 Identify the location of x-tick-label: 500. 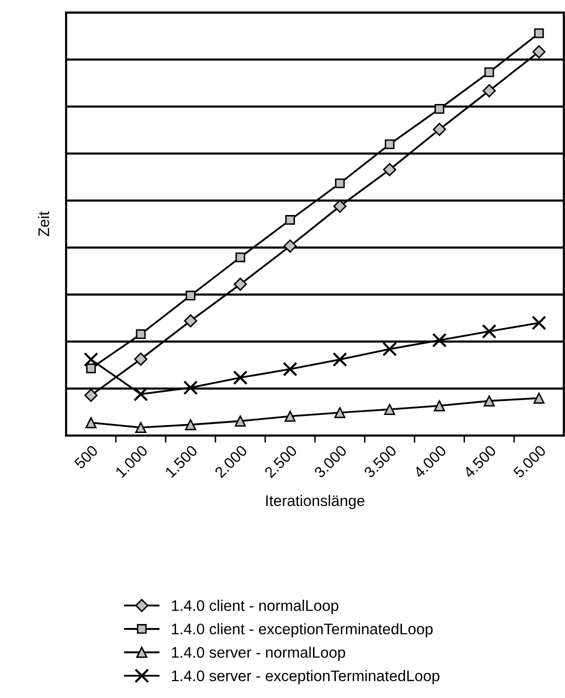
(86, 457).